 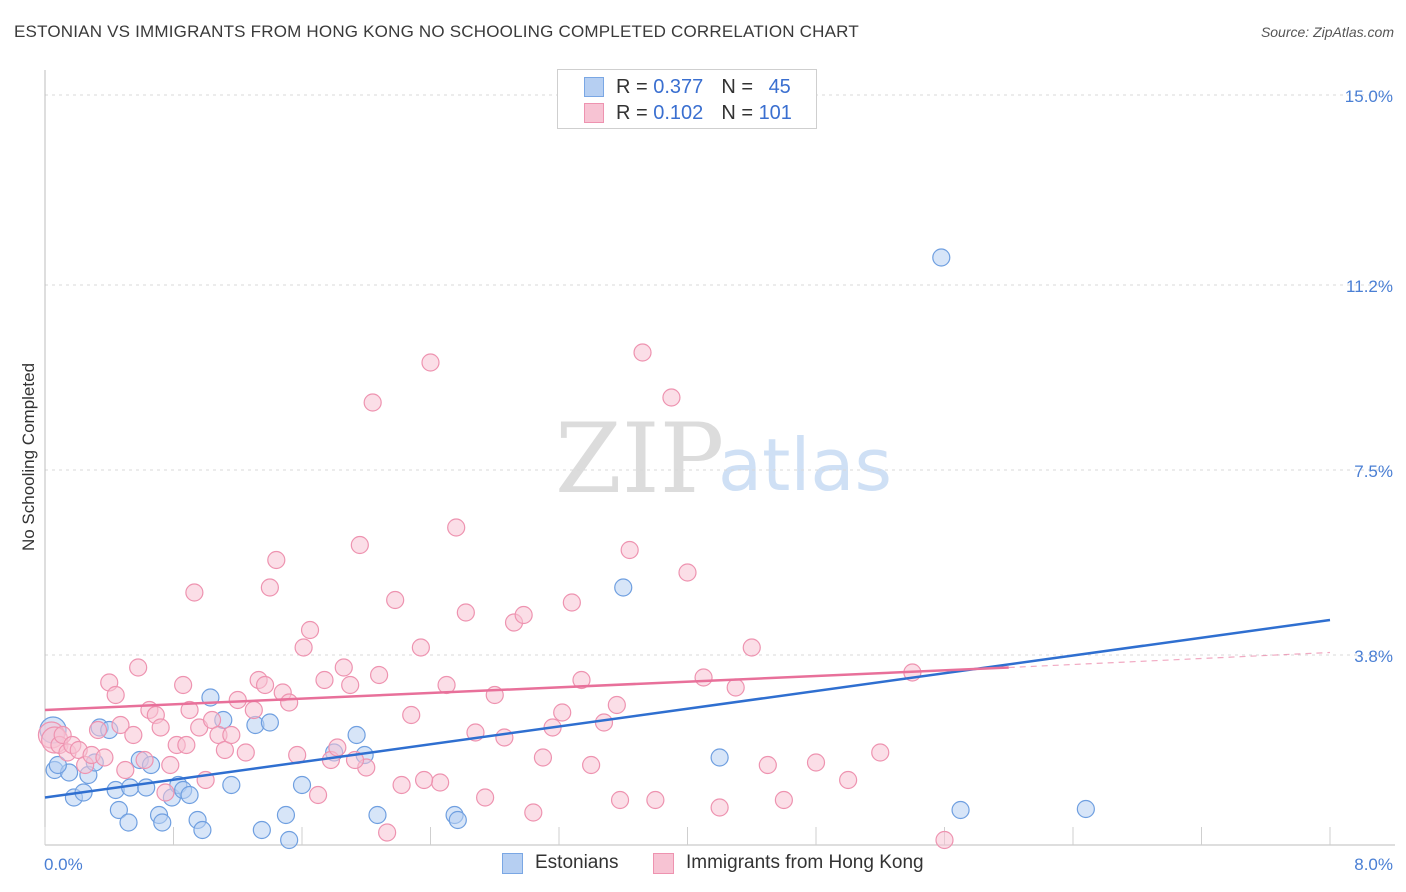 I want to click on source-label: Source: ZipAtlas.com, so click(x=1327, y=32).